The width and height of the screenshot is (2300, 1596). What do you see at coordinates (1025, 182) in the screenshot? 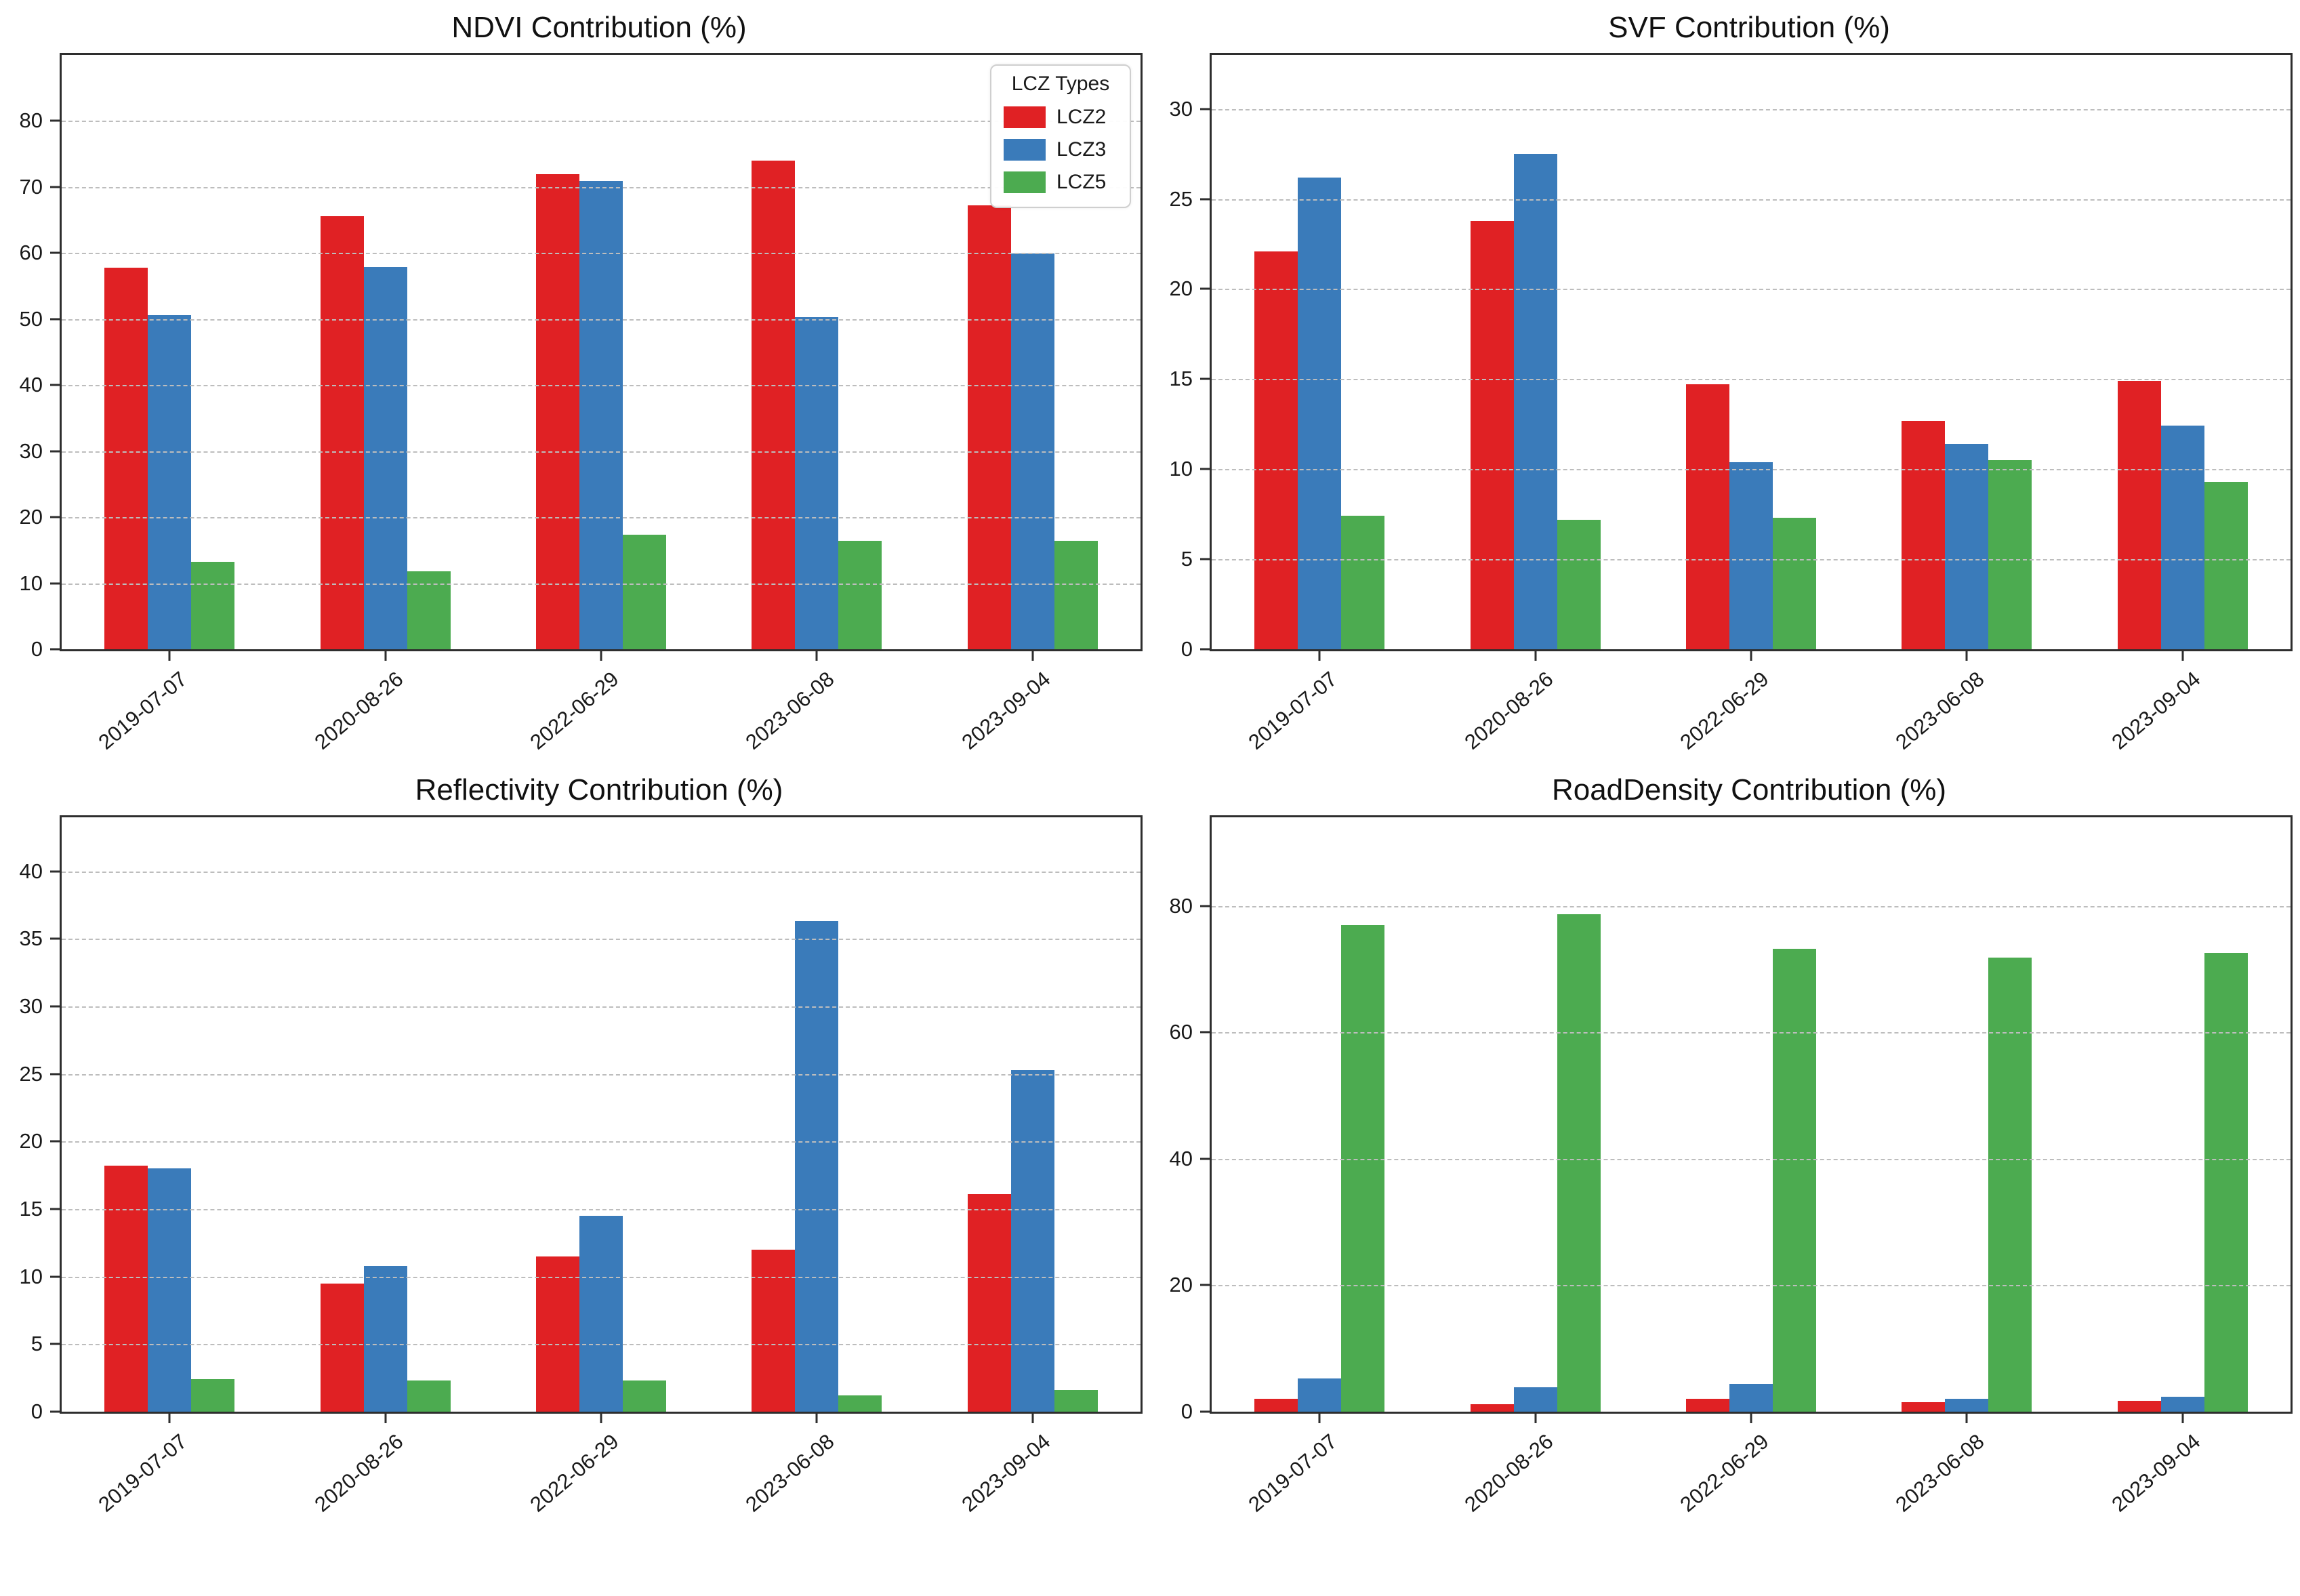
I see `legend-swatch-lcz5` at bounding box center [1025, 182].